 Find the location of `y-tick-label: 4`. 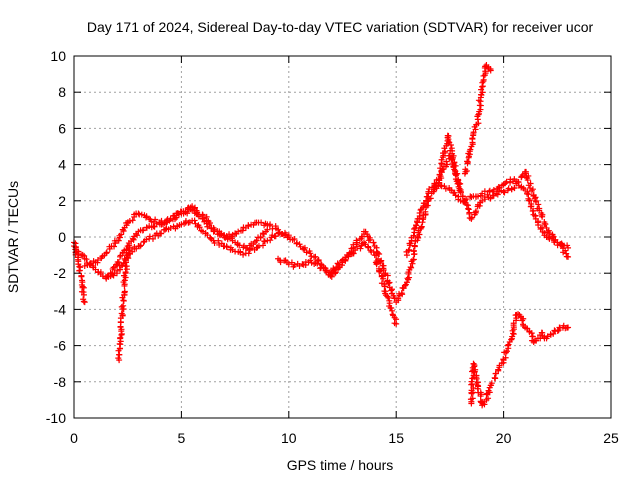

y-tick-label: 4 is located at coordinates (62, 165).